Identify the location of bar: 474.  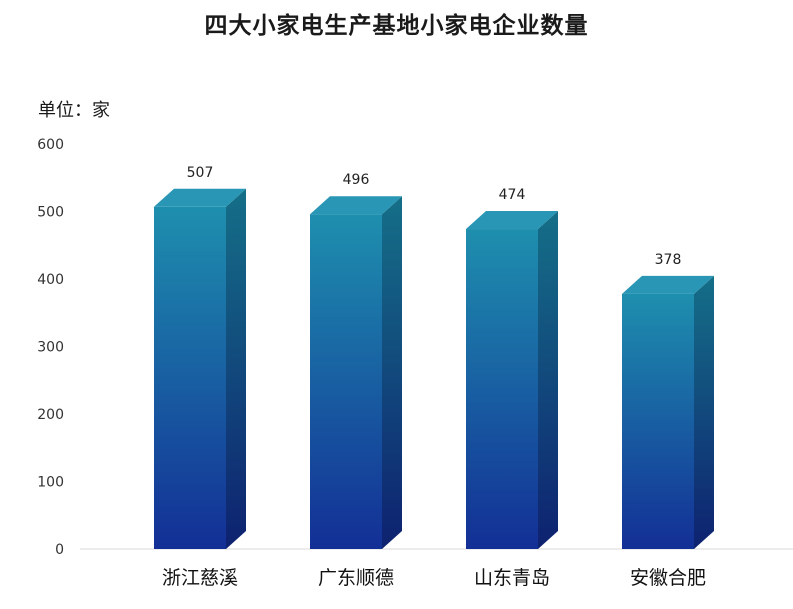
(512, 368).